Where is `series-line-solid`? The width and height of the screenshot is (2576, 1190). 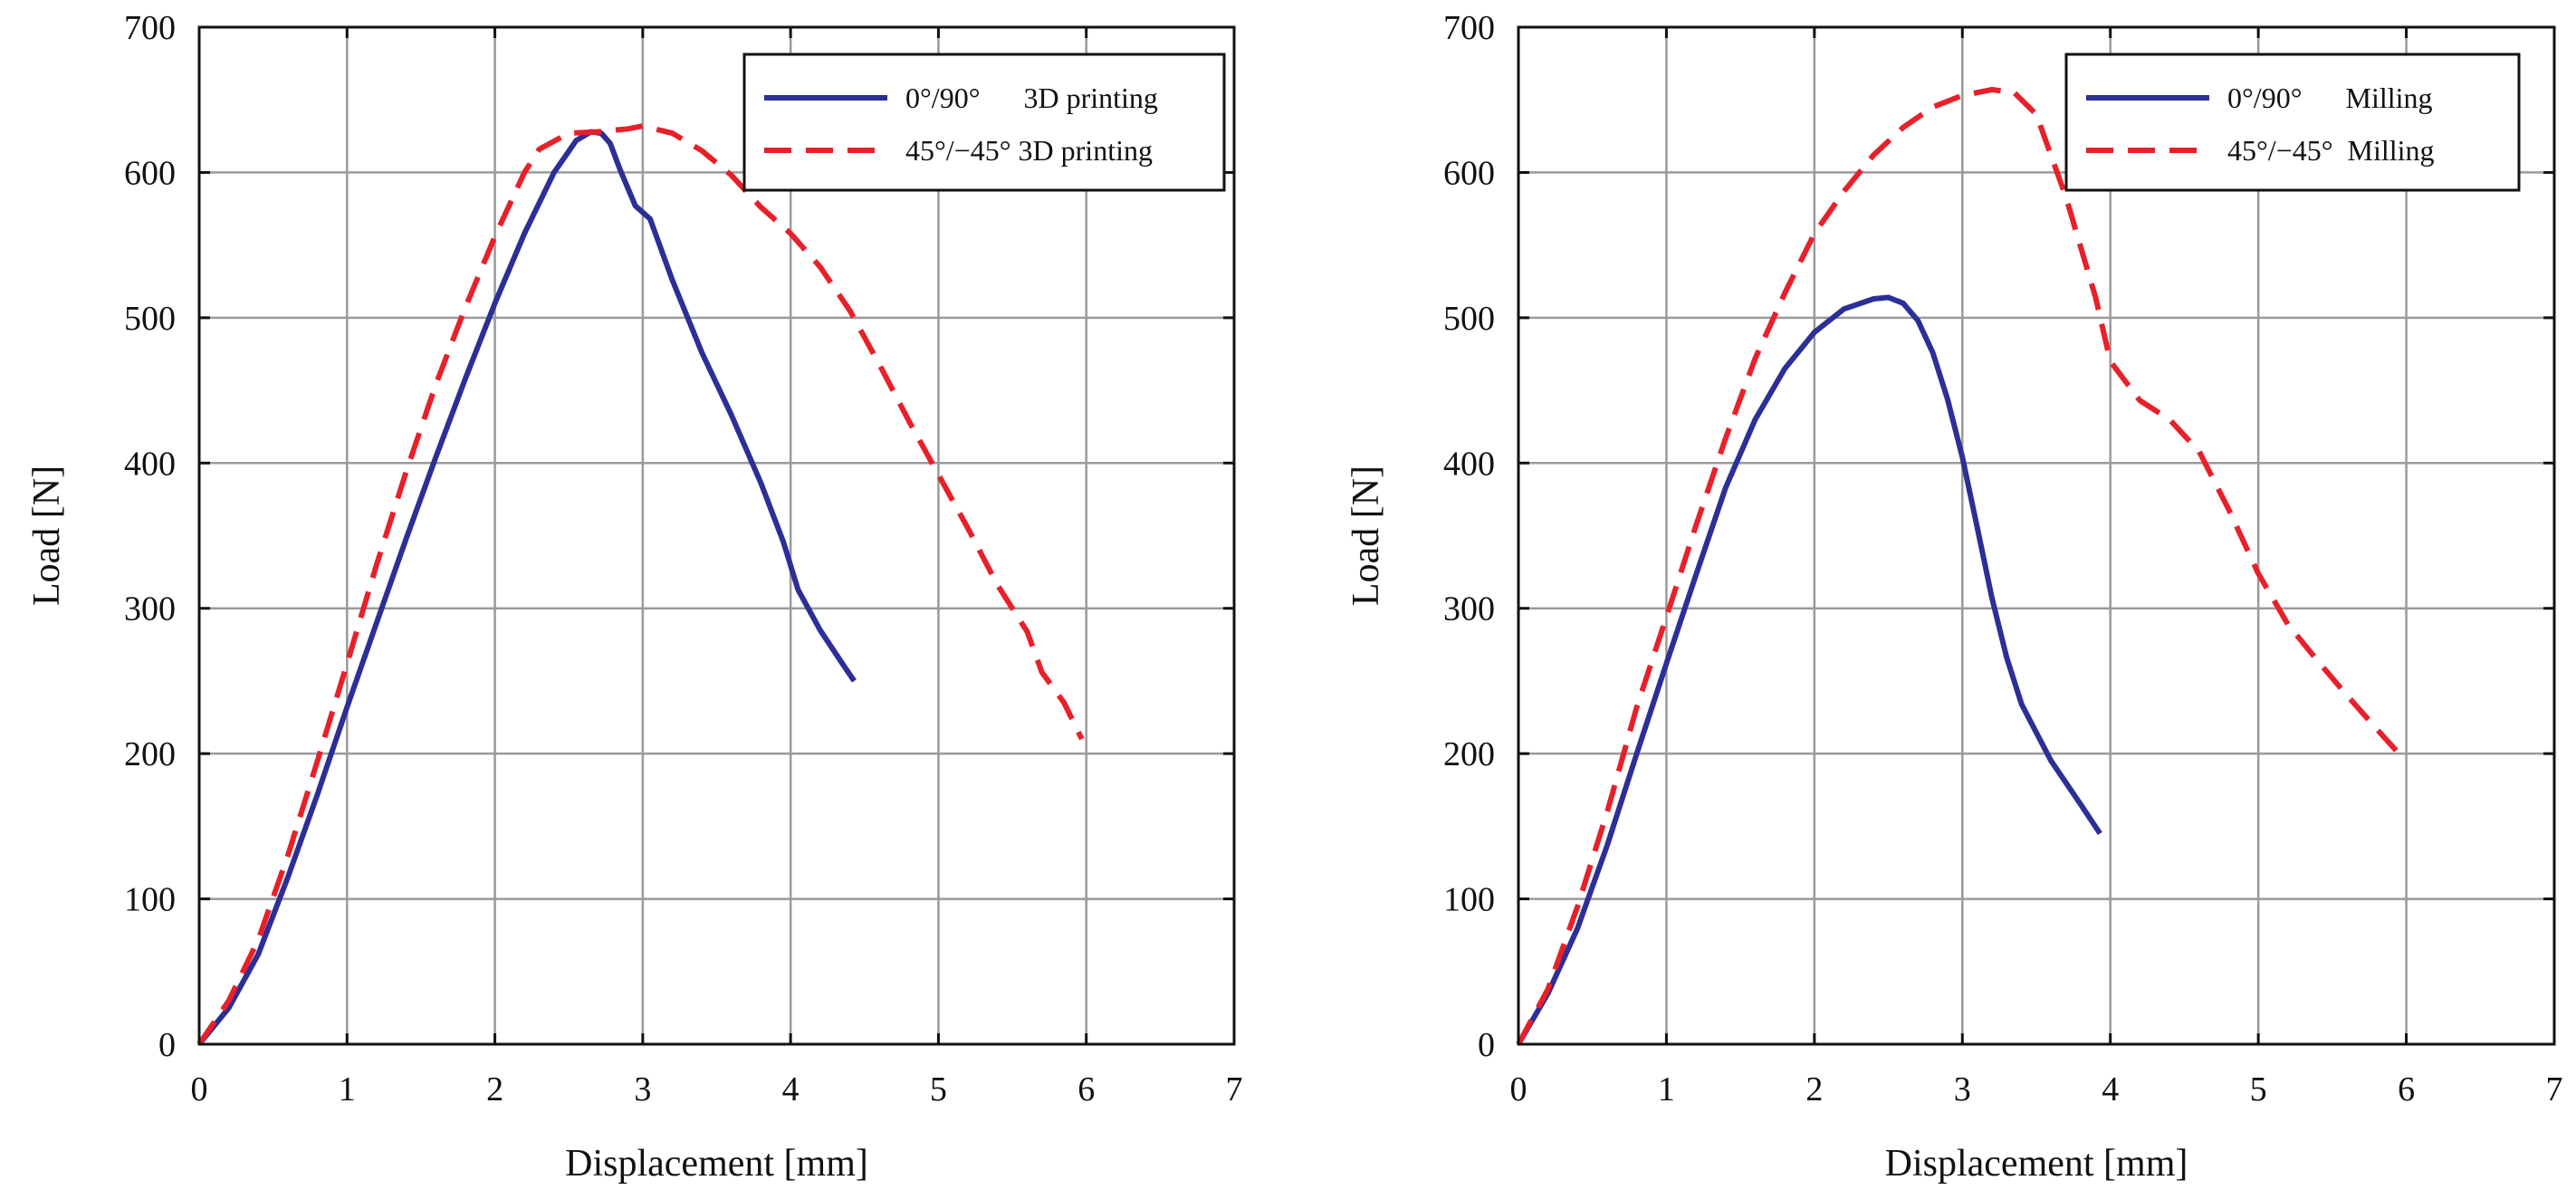
series-line-solid is located at coordinates (1809, 670).